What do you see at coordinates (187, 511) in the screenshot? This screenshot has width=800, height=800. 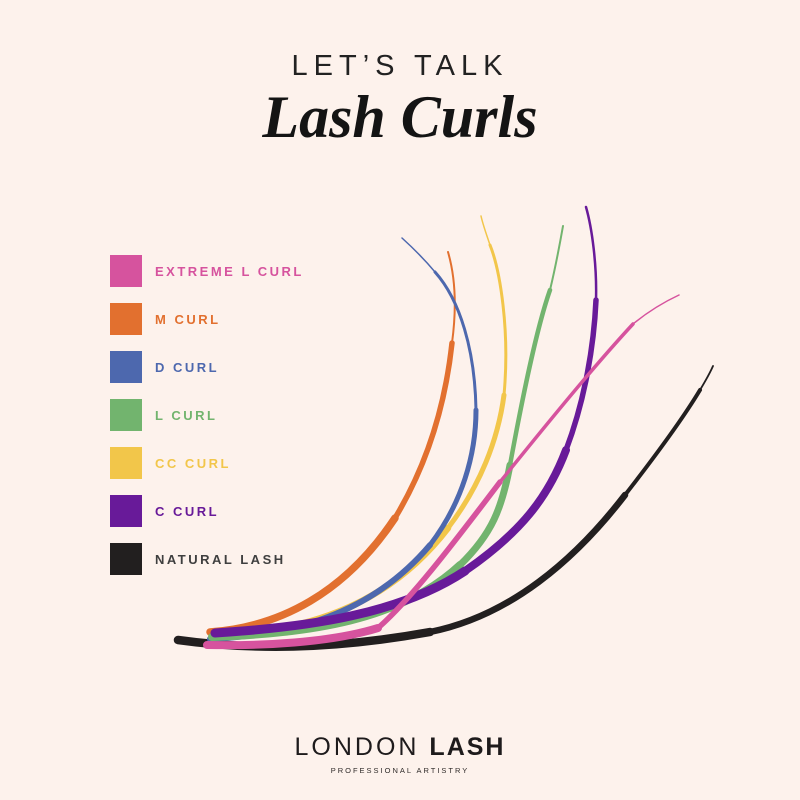 I see `legend-label: C CURL` at bounding box center [187, 511].